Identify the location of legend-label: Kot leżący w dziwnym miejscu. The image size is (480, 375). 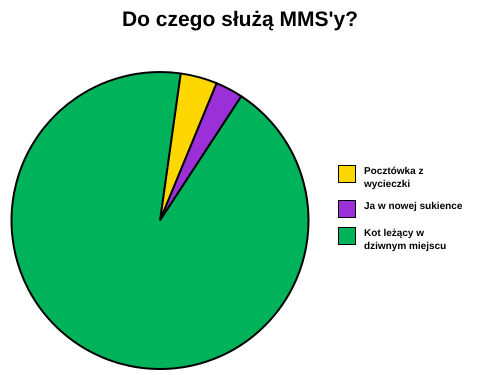
(406, 240).